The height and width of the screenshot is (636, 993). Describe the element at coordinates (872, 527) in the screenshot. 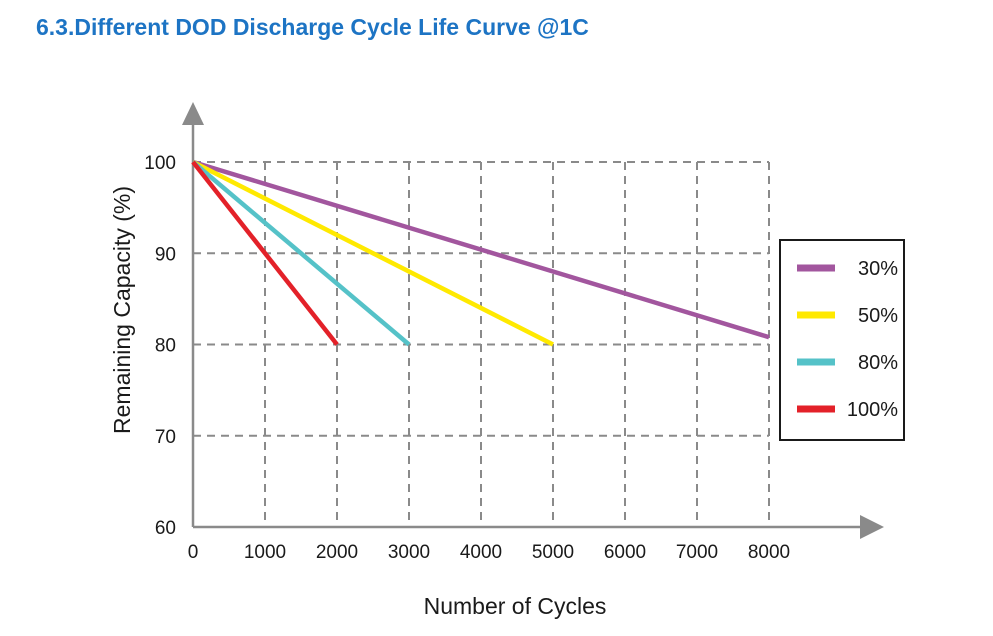

I see `x-axis-arrow` at that location.